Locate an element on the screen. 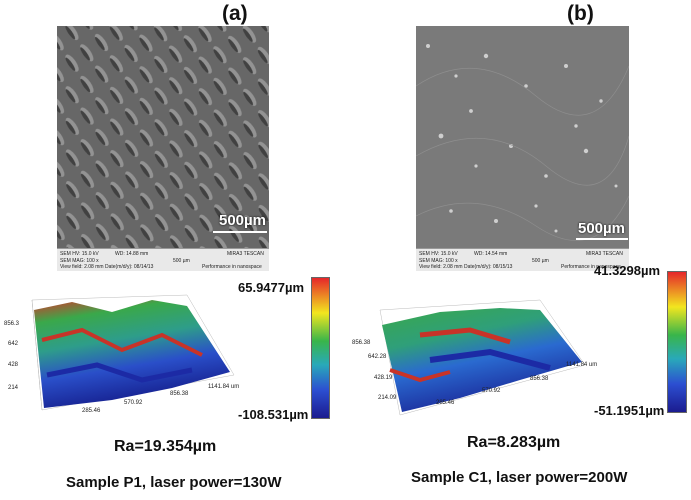 Image resolution: width=691 pixels, height=500 pixels. y-tick-a-3: 428 is located at coordinates (13, 365).